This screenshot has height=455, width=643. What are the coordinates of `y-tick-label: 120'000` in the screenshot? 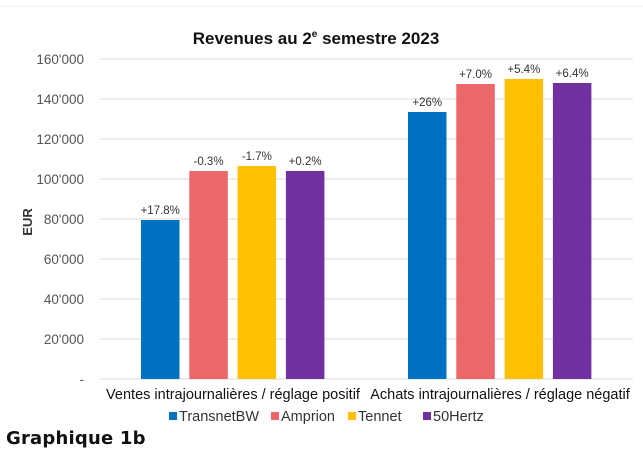 It's located at (60, 139).